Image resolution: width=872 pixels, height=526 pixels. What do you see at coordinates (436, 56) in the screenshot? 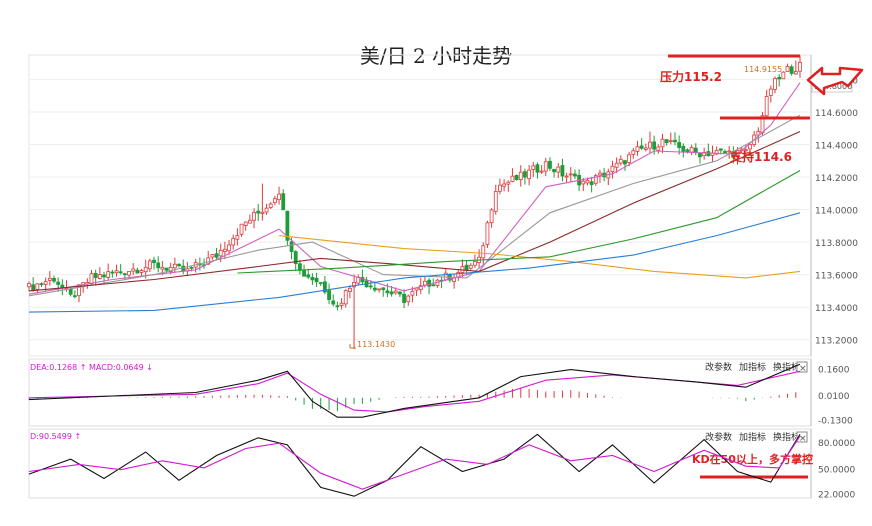
I see `chart-title: 美/日 2 小时走势` at bounding box center [436, 56].